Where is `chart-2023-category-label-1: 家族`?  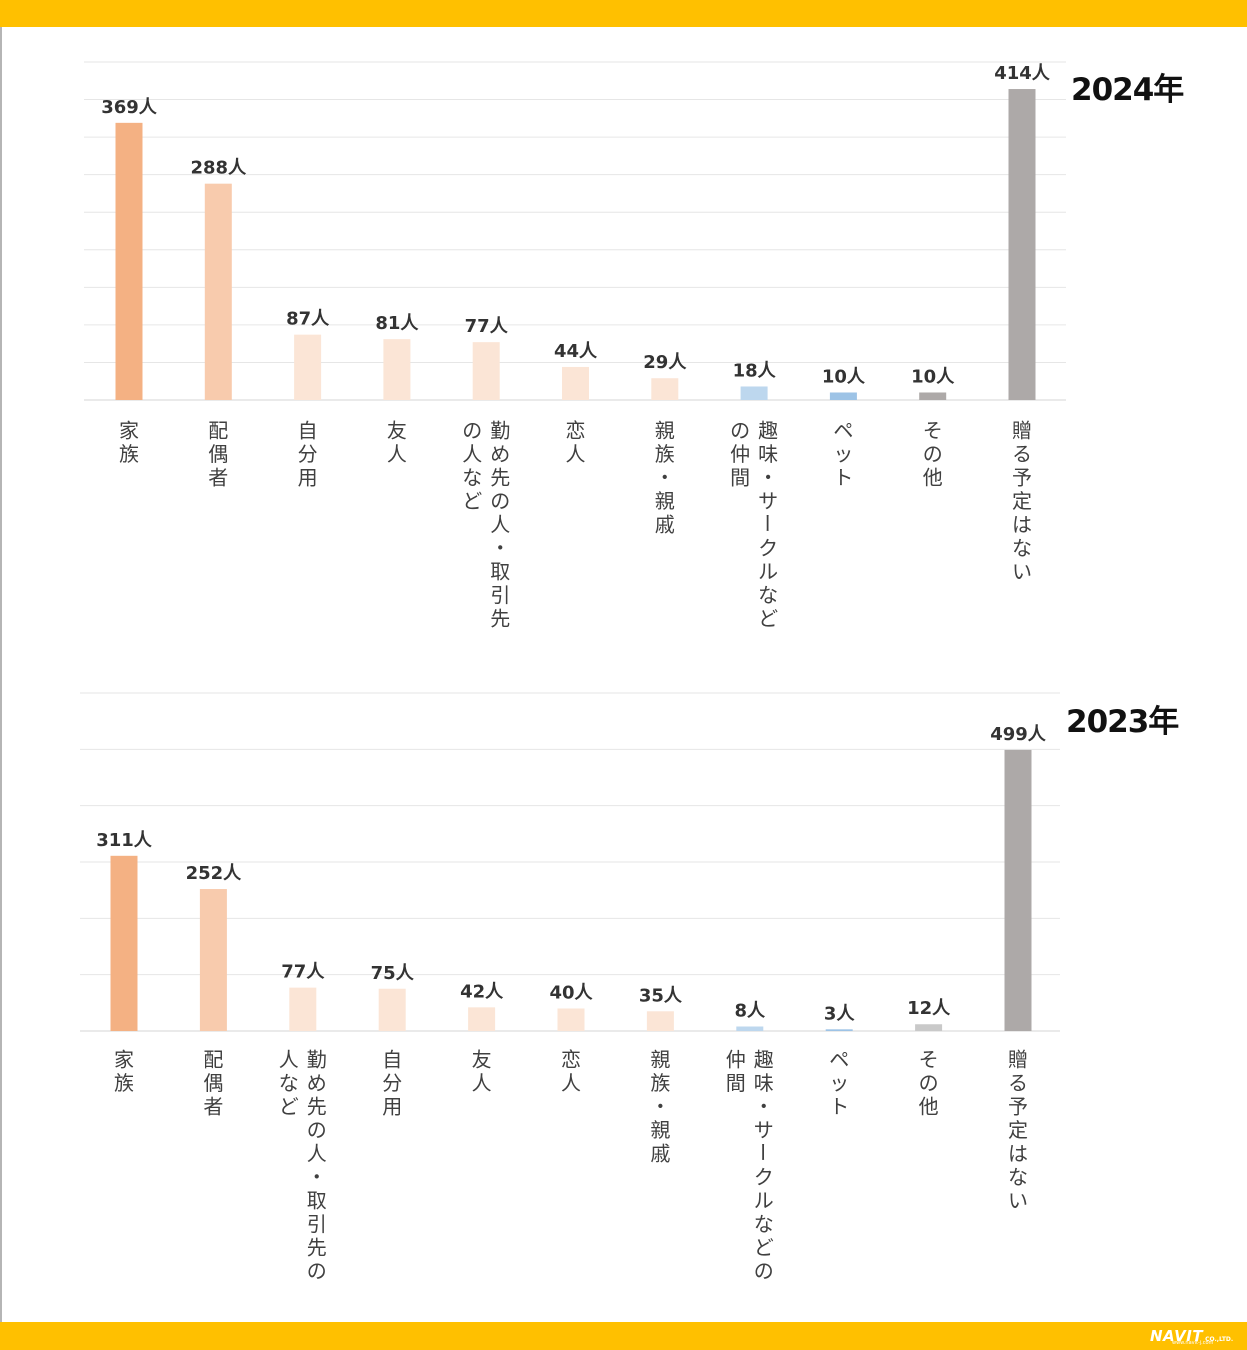
chart-2023-category-label-1: 家族 is located at coordinates (124, 1071).